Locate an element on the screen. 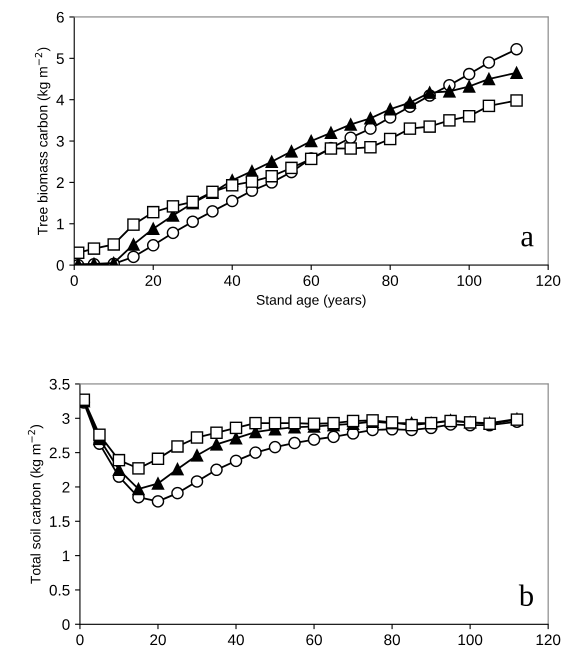 The height and width of the screenshot is (653, 571). y-tick-label: 0.5 is located at coordinates (60, 590).